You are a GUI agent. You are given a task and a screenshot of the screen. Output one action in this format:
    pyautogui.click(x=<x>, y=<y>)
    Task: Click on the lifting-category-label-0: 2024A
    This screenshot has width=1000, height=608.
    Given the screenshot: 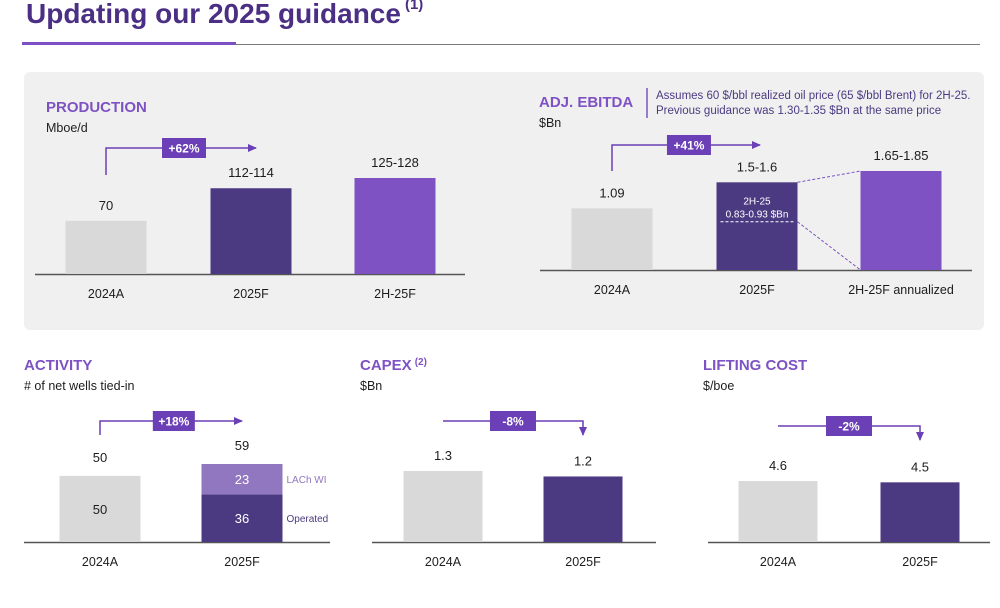 What is the action you would take?
    pyautogui.click(x=778, y=562)
    